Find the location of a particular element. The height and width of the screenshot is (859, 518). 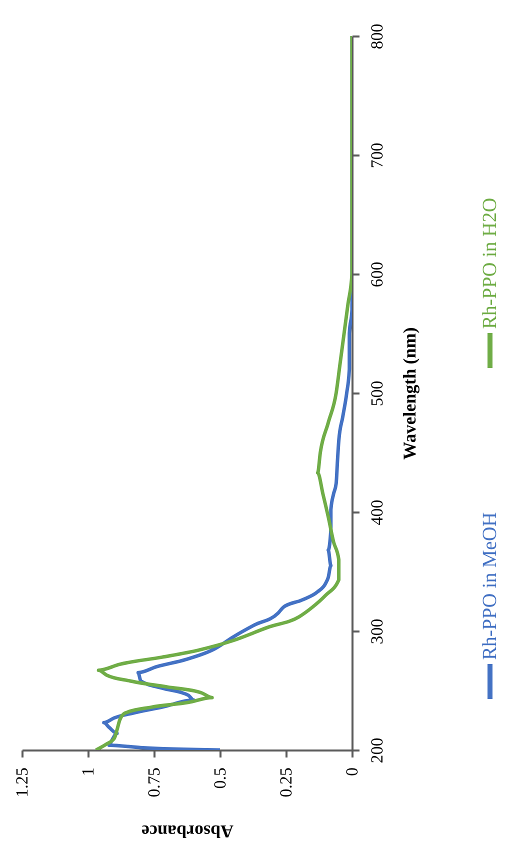

text: Rh-PPO in H2O is located at coordinates (490, 263).